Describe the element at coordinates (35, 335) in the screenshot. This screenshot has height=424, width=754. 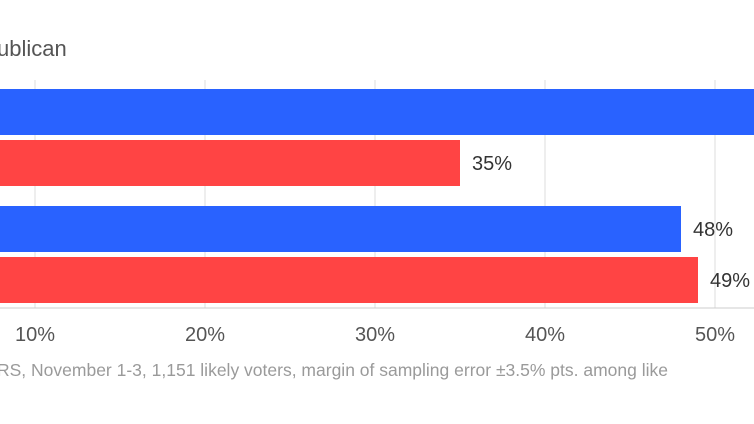
I see `tick-label-10: 10%` at that location.